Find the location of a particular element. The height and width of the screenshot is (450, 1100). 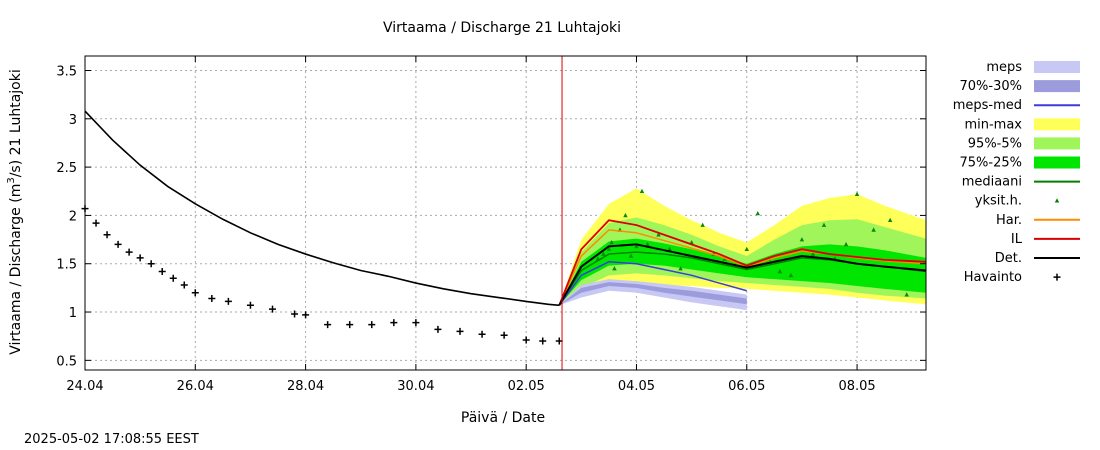

legend-label-8: Har. is located at coordinates (1009, 220).